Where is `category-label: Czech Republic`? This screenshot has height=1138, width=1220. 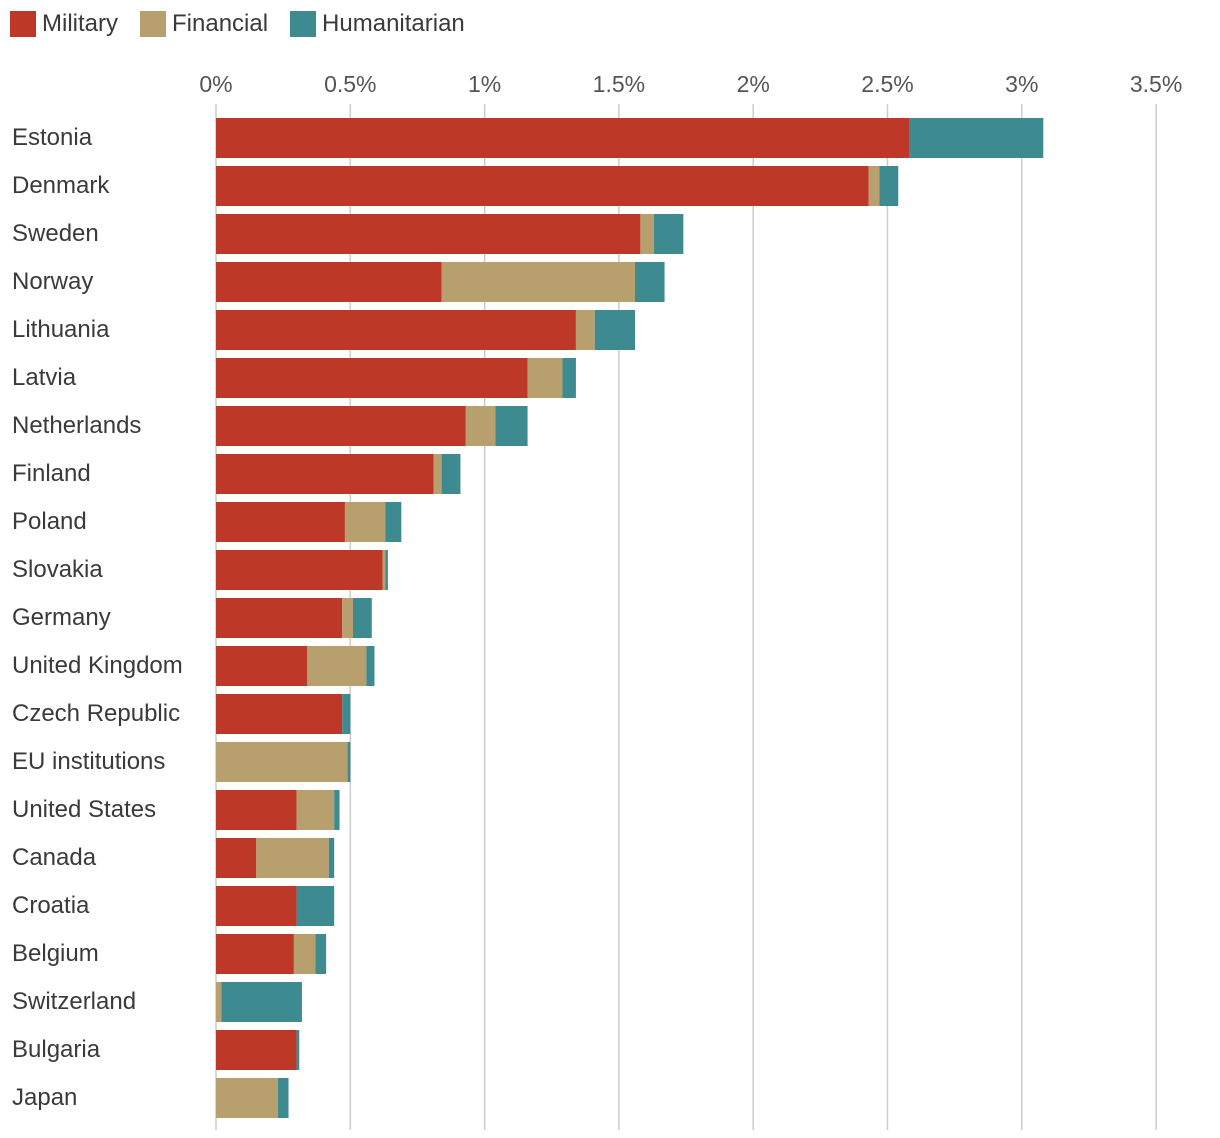
category-label: Czech Republic is located at coordinates (96, 713).